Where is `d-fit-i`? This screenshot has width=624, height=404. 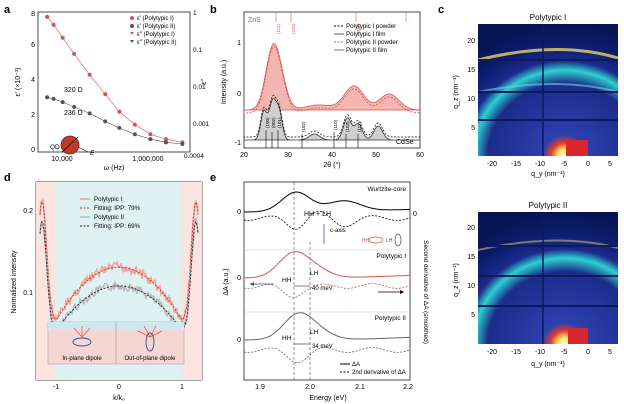
d-fit-i is located at coordinates (119, 260).